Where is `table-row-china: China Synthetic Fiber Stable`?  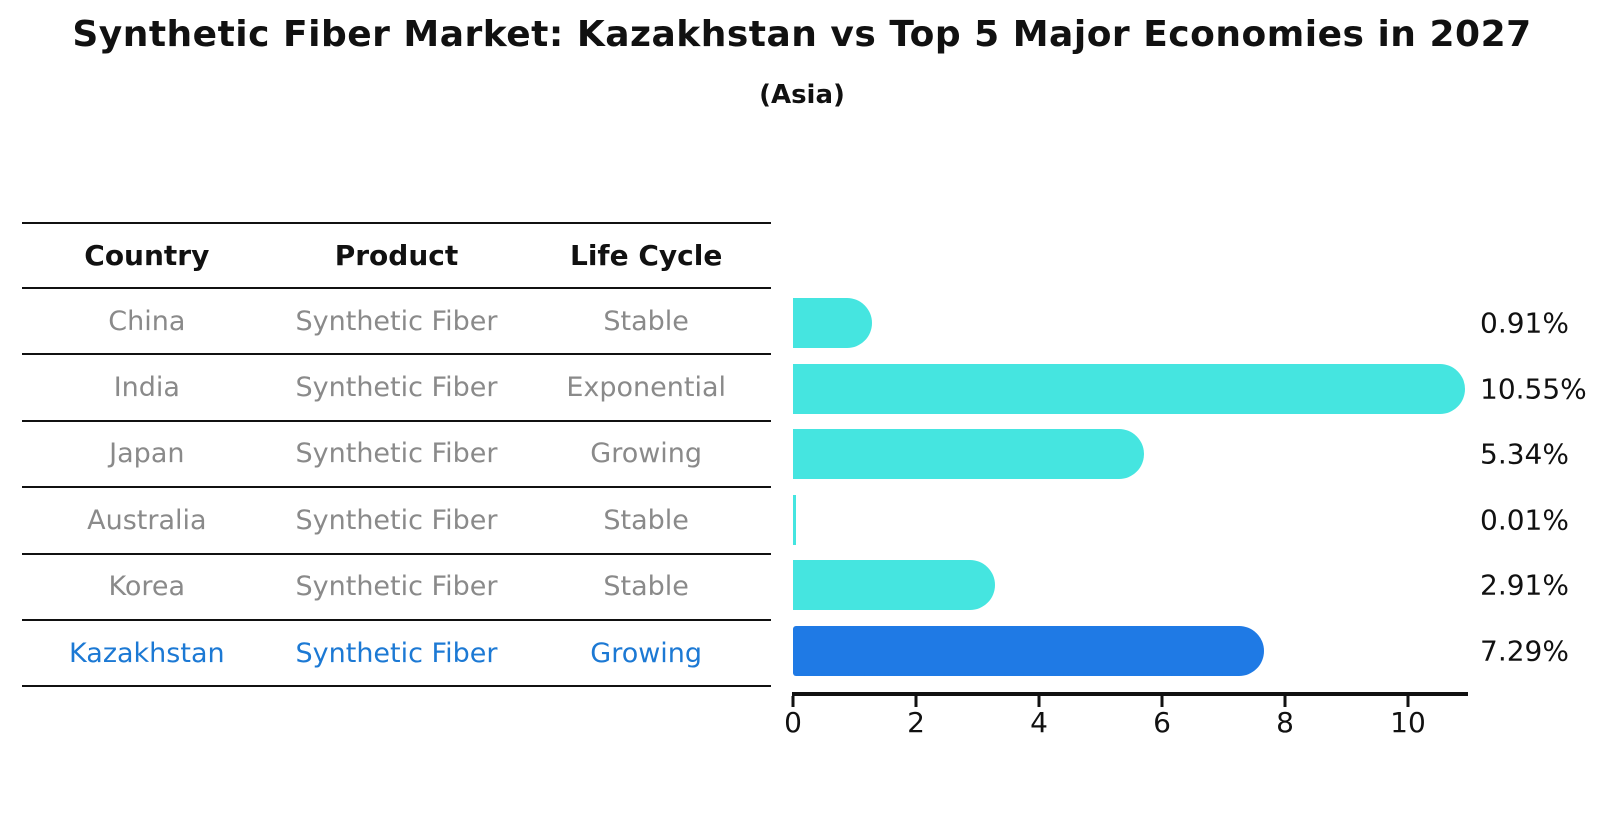
table-row-china: China Synthetic Fiber Stable is located at coordinates (396, 322).